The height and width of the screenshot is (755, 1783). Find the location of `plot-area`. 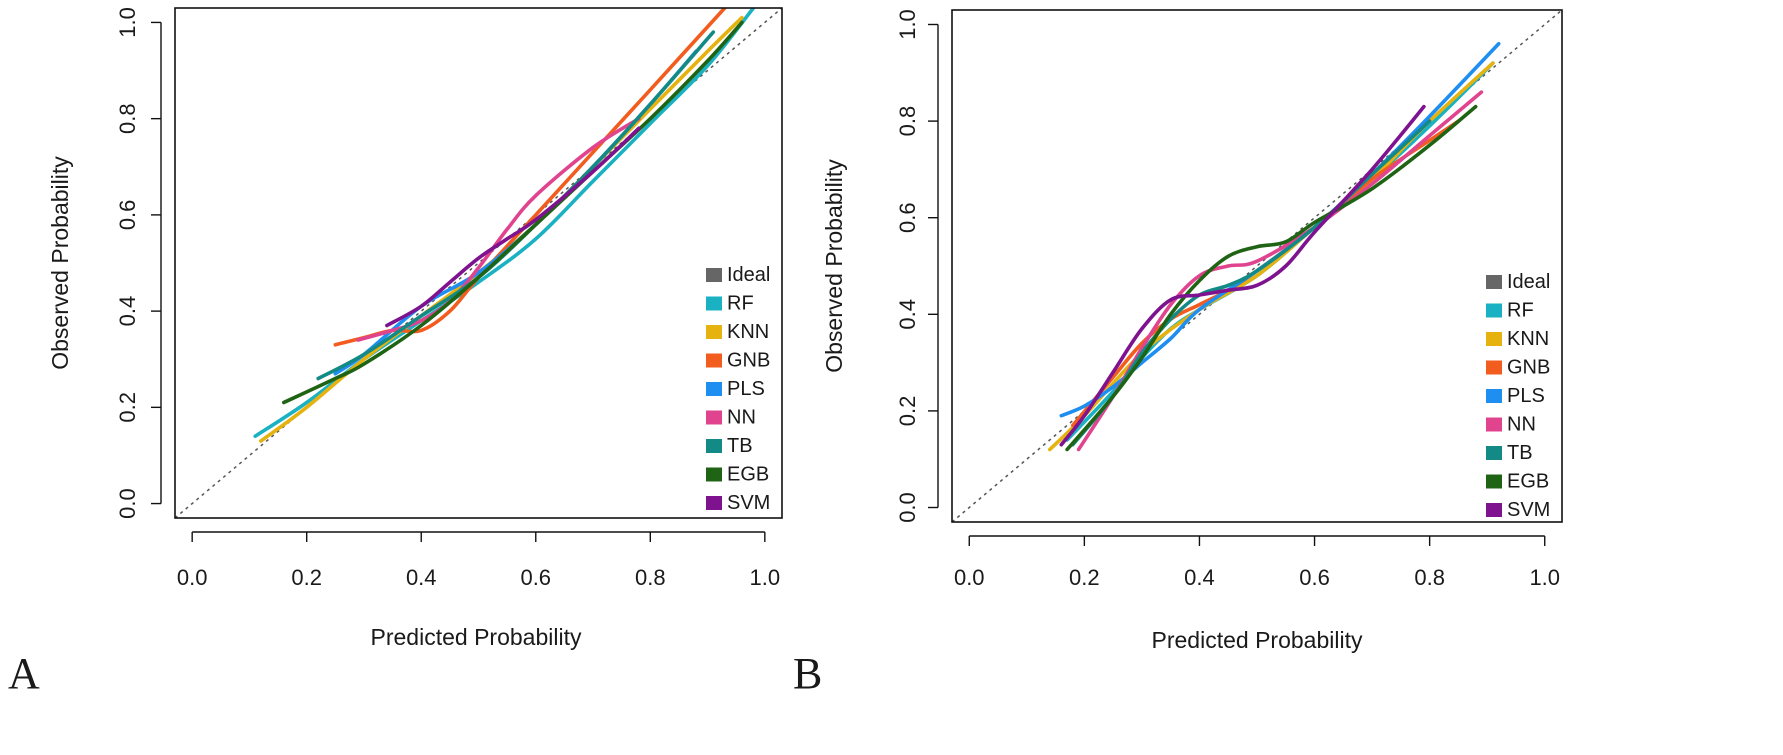

plot-area is located at coordinates (1274, 247).